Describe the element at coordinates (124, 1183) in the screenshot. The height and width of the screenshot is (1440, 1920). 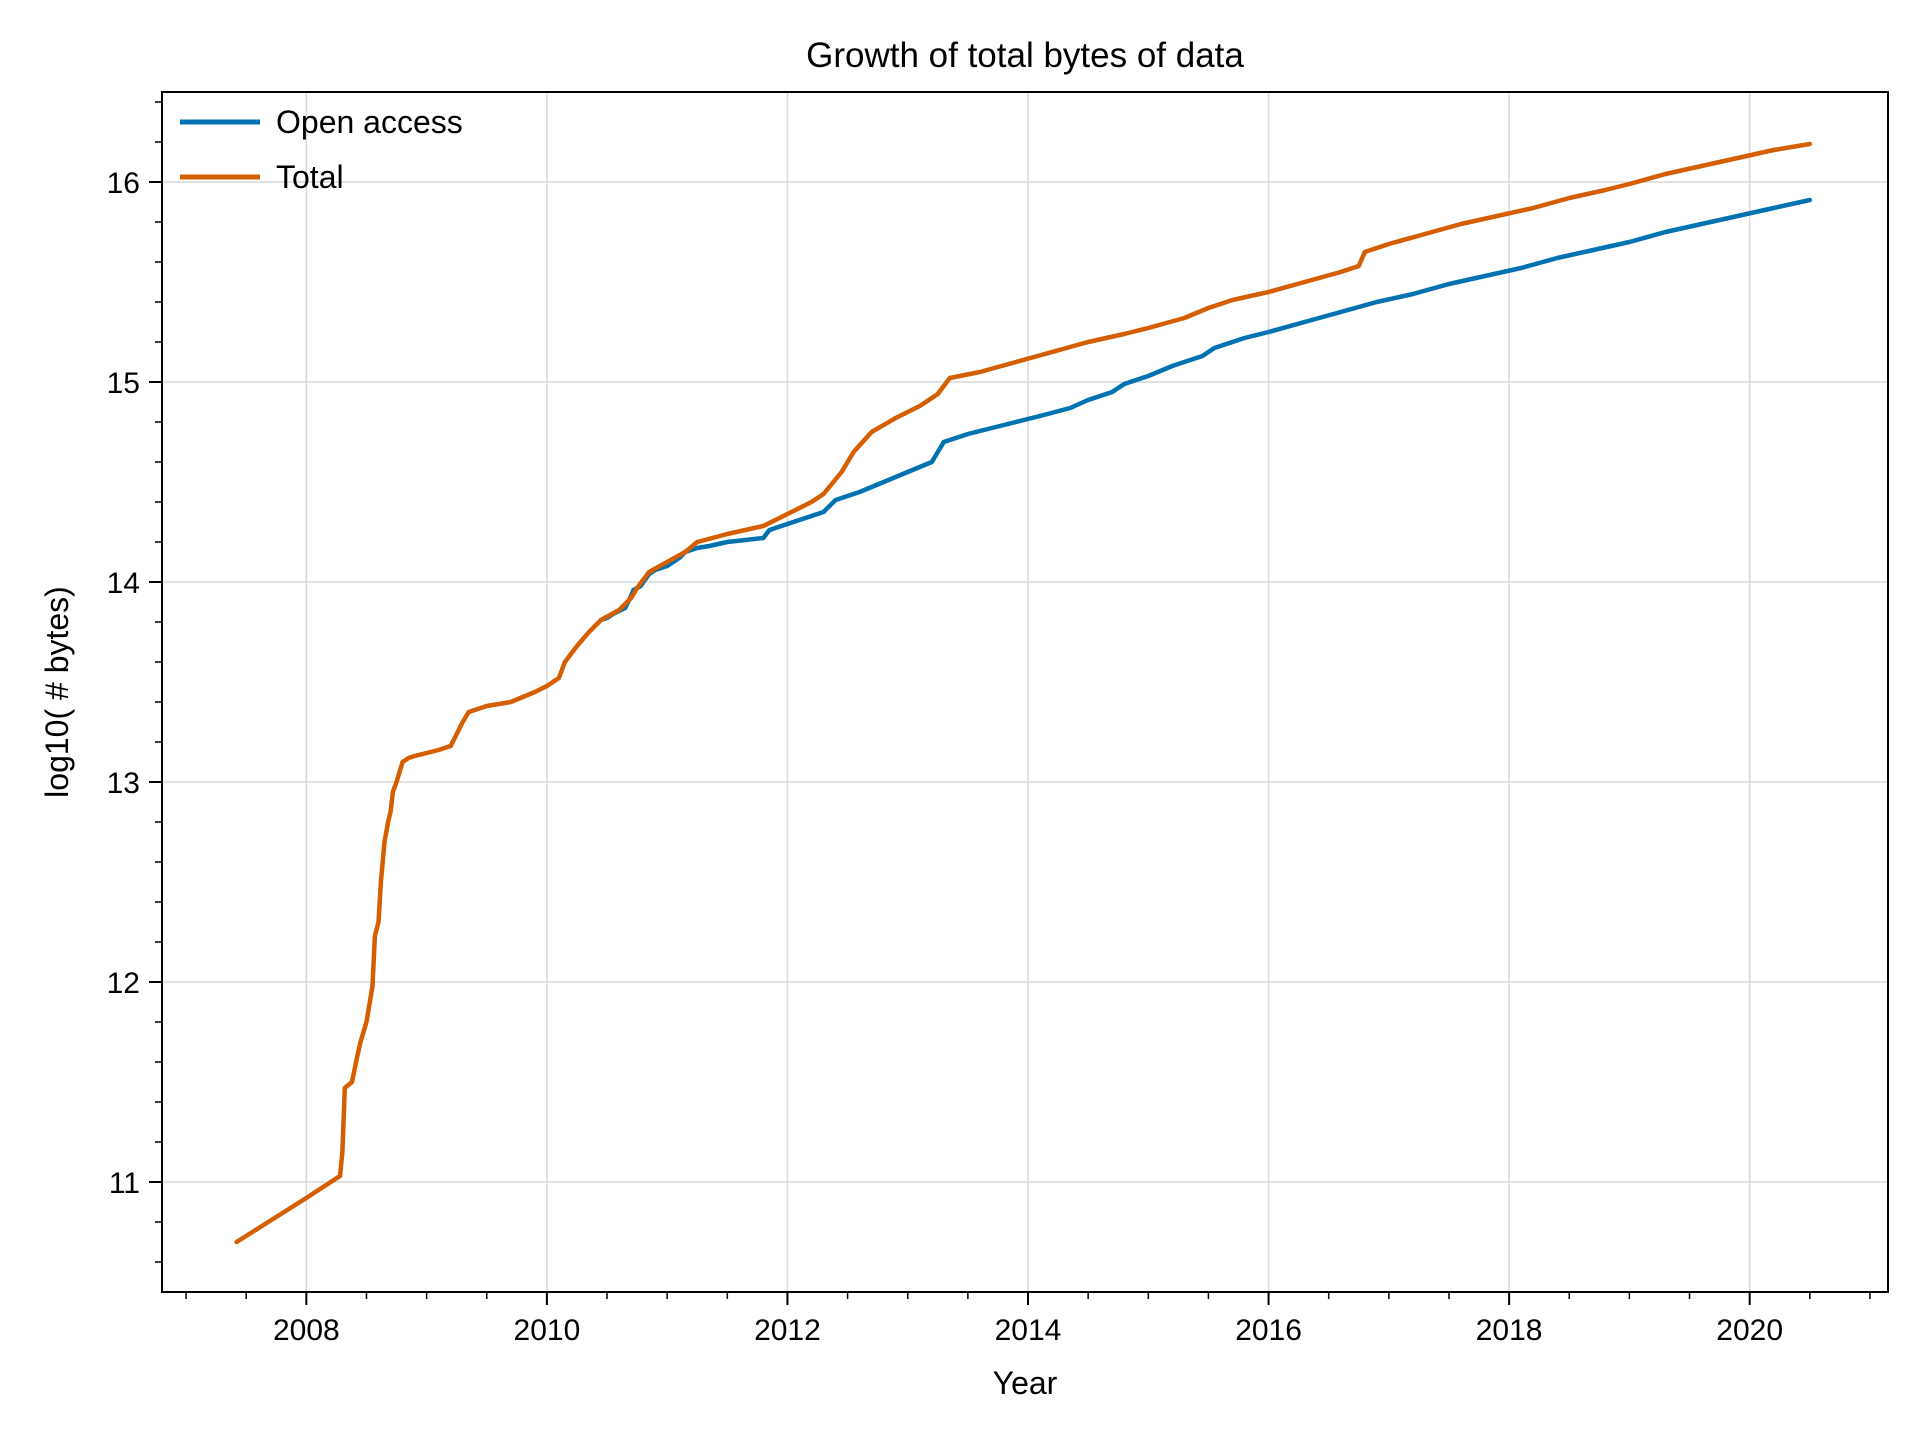
I see `y-tick-label: 11` at that location.